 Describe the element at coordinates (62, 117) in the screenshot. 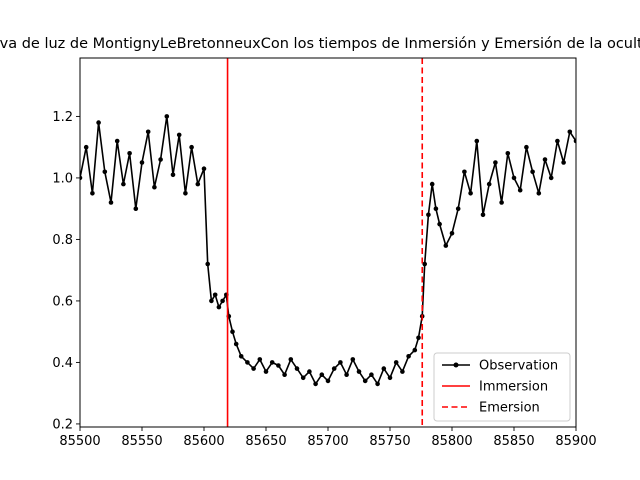

I see `y-tick-label: 1.2` at that location.